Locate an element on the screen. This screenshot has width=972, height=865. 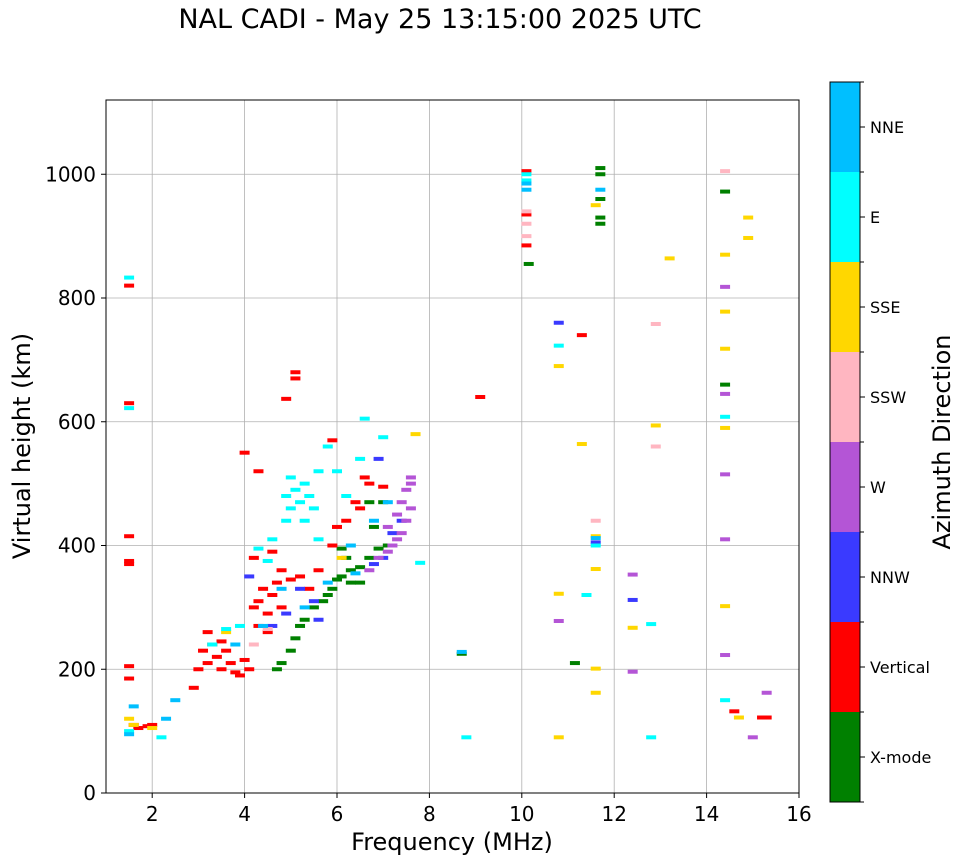
x-tick-label: 10 is located at coordinates (521, 814).